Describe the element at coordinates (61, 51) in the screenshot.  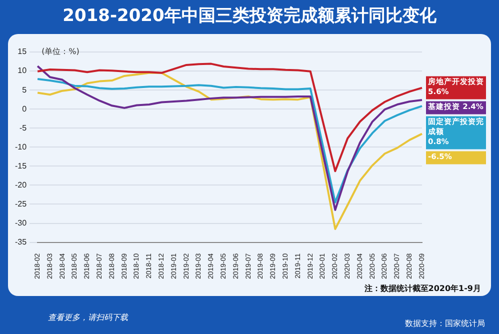
I see `y-axis-title: (单位：%)` at that location.